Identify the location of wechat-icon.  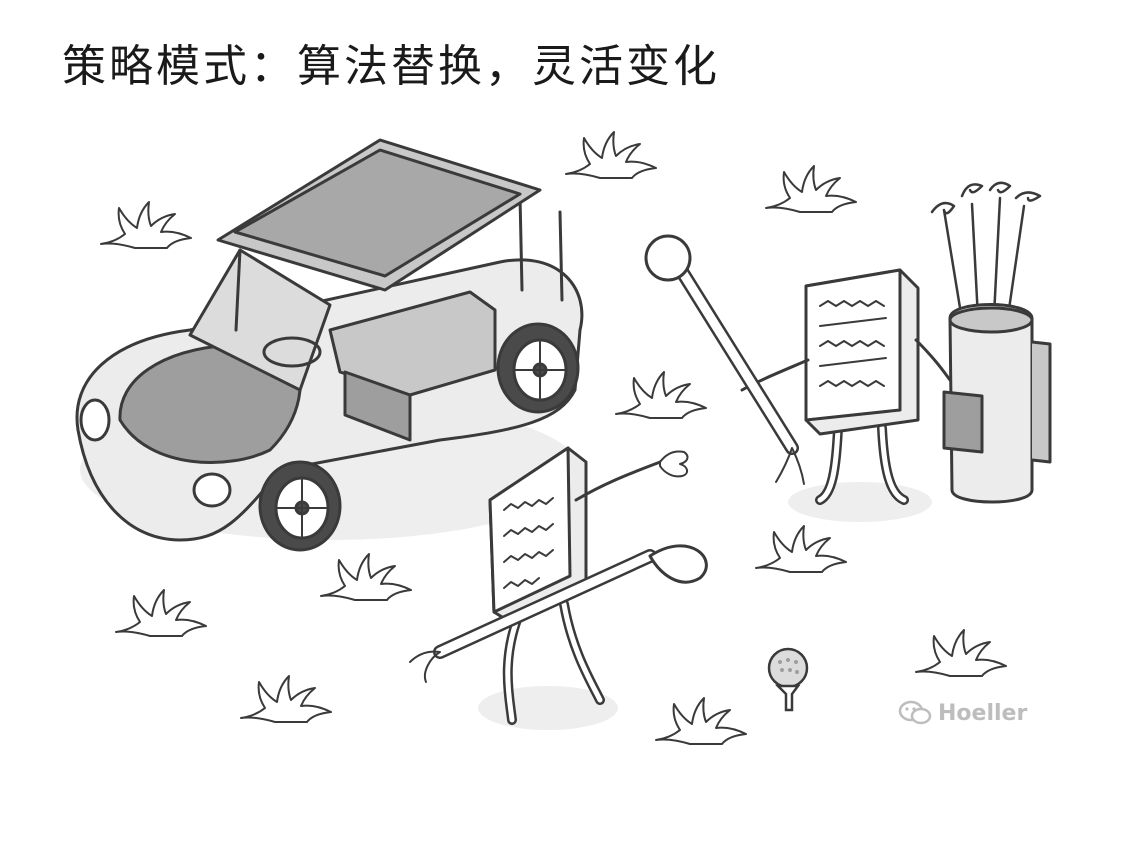
(915, 712).